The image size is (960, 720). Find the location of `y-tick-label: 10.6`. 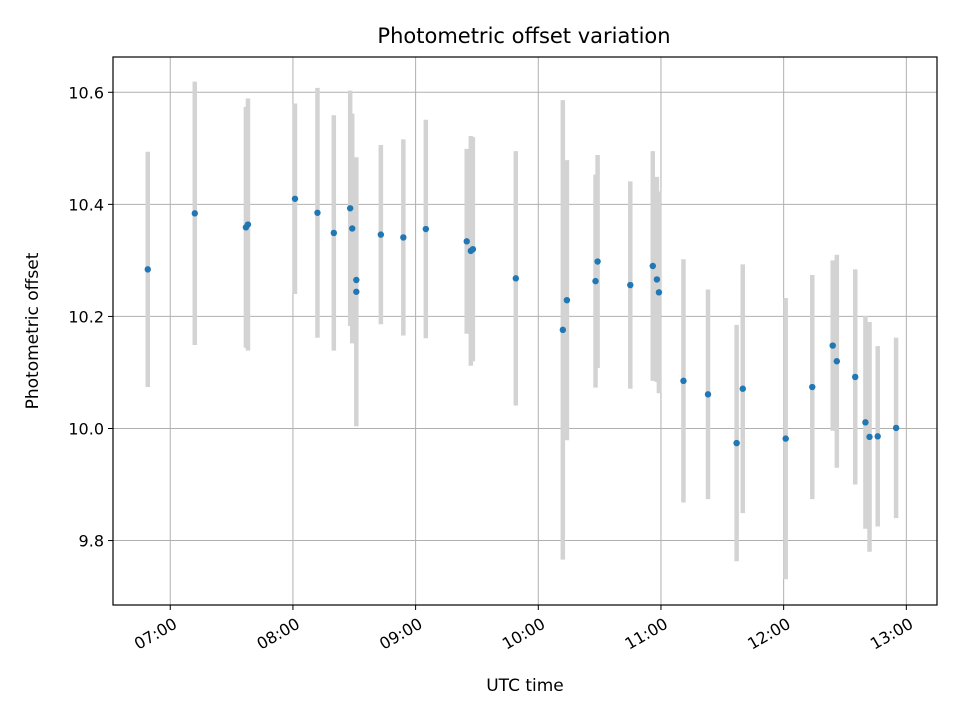

y-tick-label: 10.6 is located at coordinates (86, 92).